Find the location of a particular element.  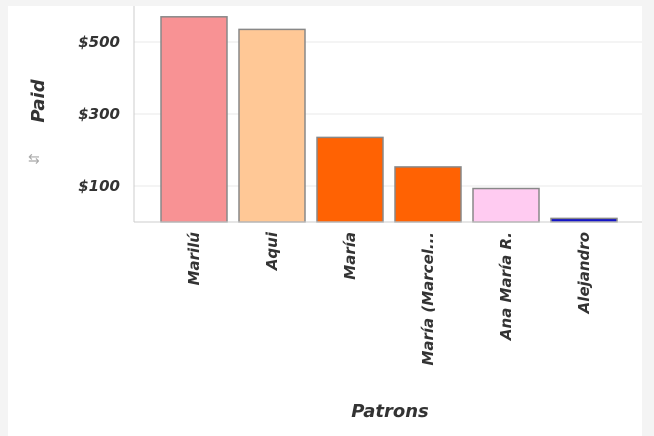

x-axis-title: Patrons is located at coordinates (390, 411).